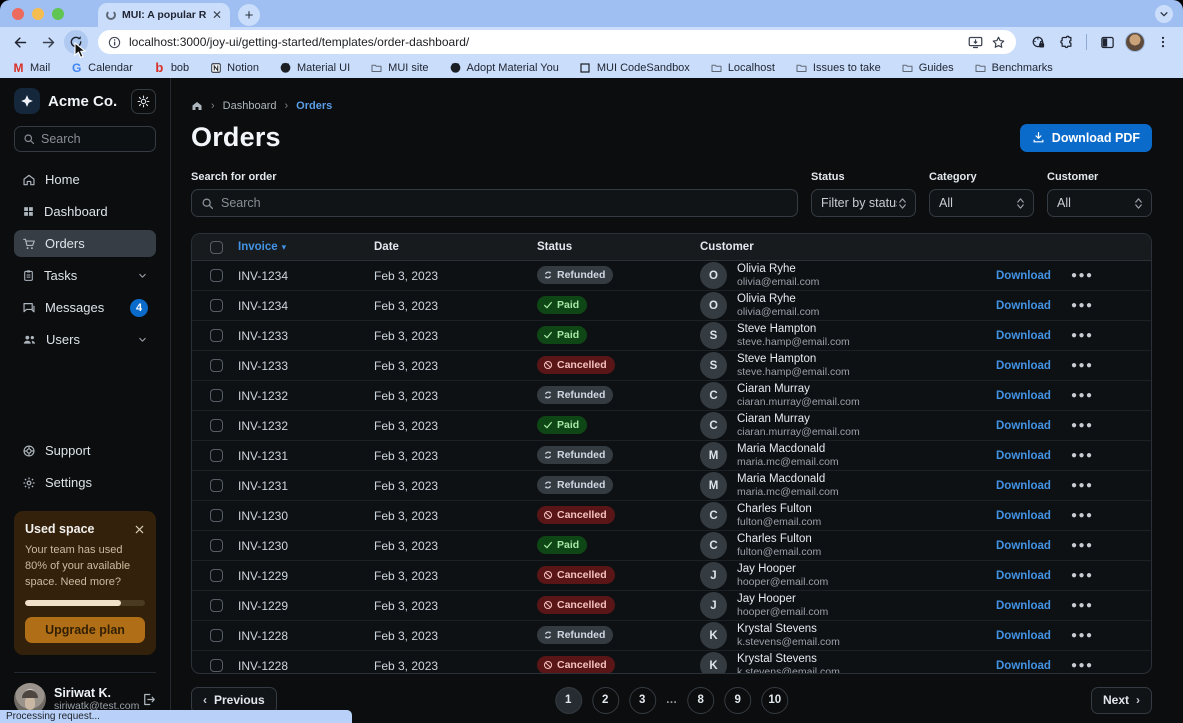 The image size is (1183, 723). What do you see at coordinates (634, 67) in the screenshot?
I see `bookmark-item: MUI CodeSandbox` at bounding box center [634, 67].